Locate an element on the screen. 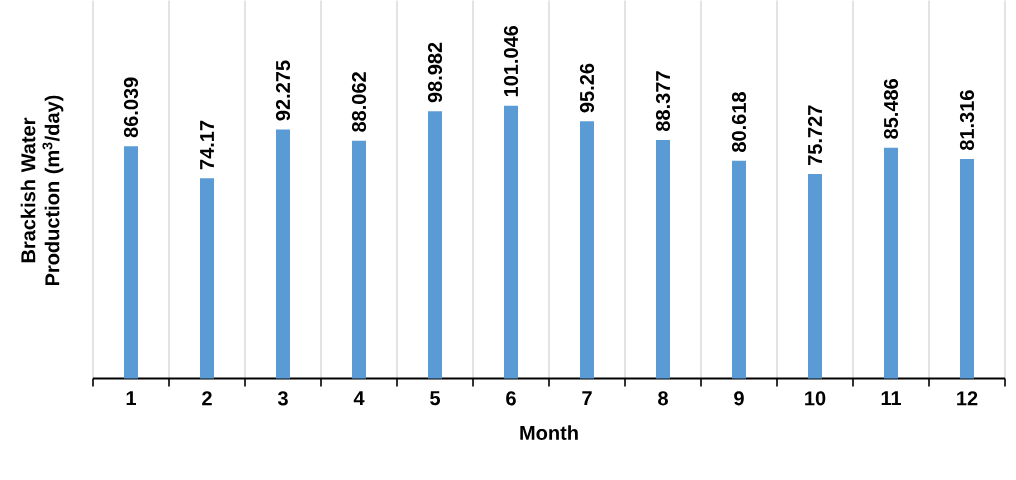  data-label: 88.377 is located at coordinates (663, 101).